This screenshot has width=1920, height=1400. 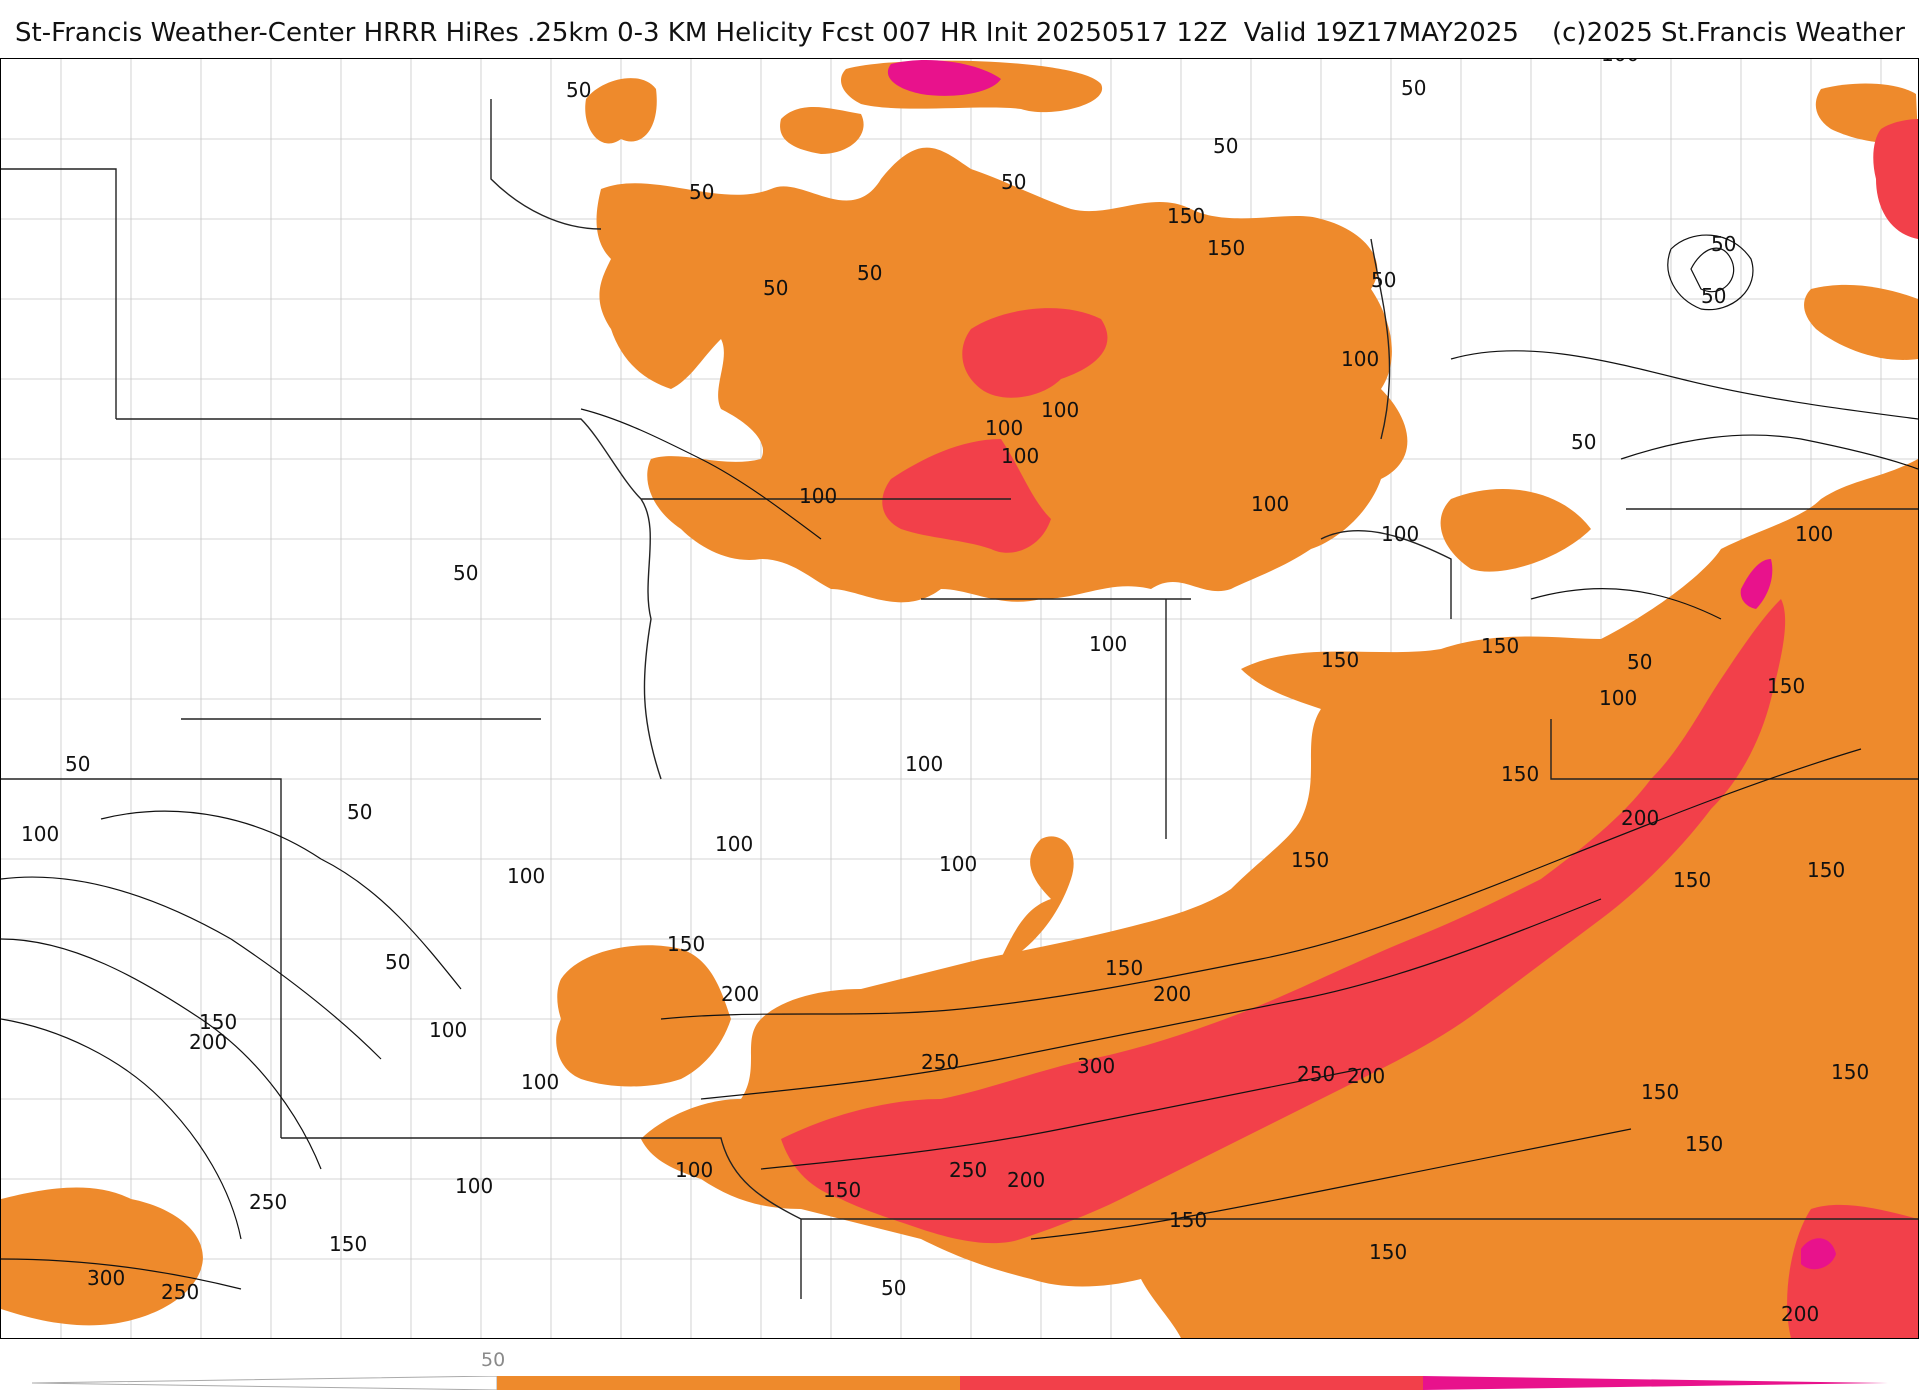 I want to click on legend-band-magenta, so click(x=1655, y=1383).